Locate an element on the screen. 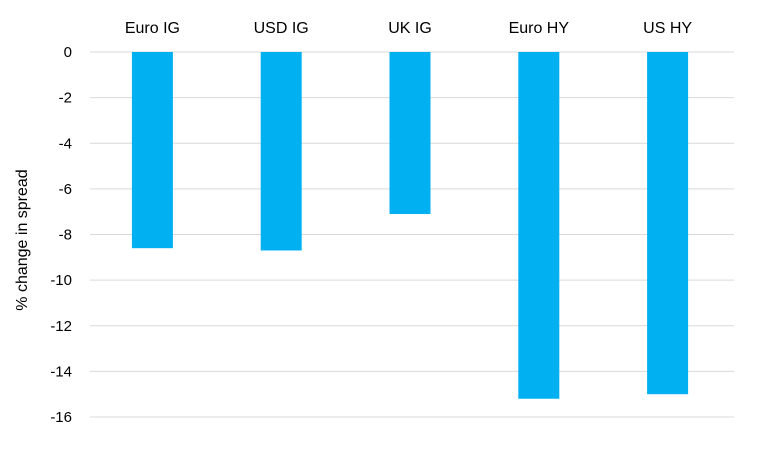  y-tick-label: -4 is located at coordinates (65, 143).